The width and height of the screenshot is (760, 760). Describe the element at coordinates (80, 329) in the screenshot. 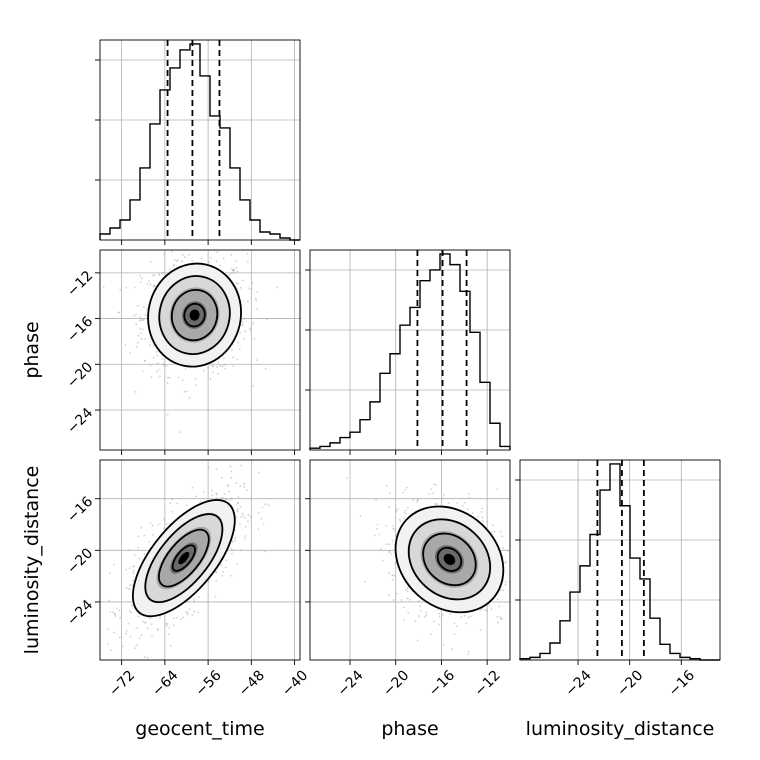

I see `y-tick-label-phase: −16` at that location.